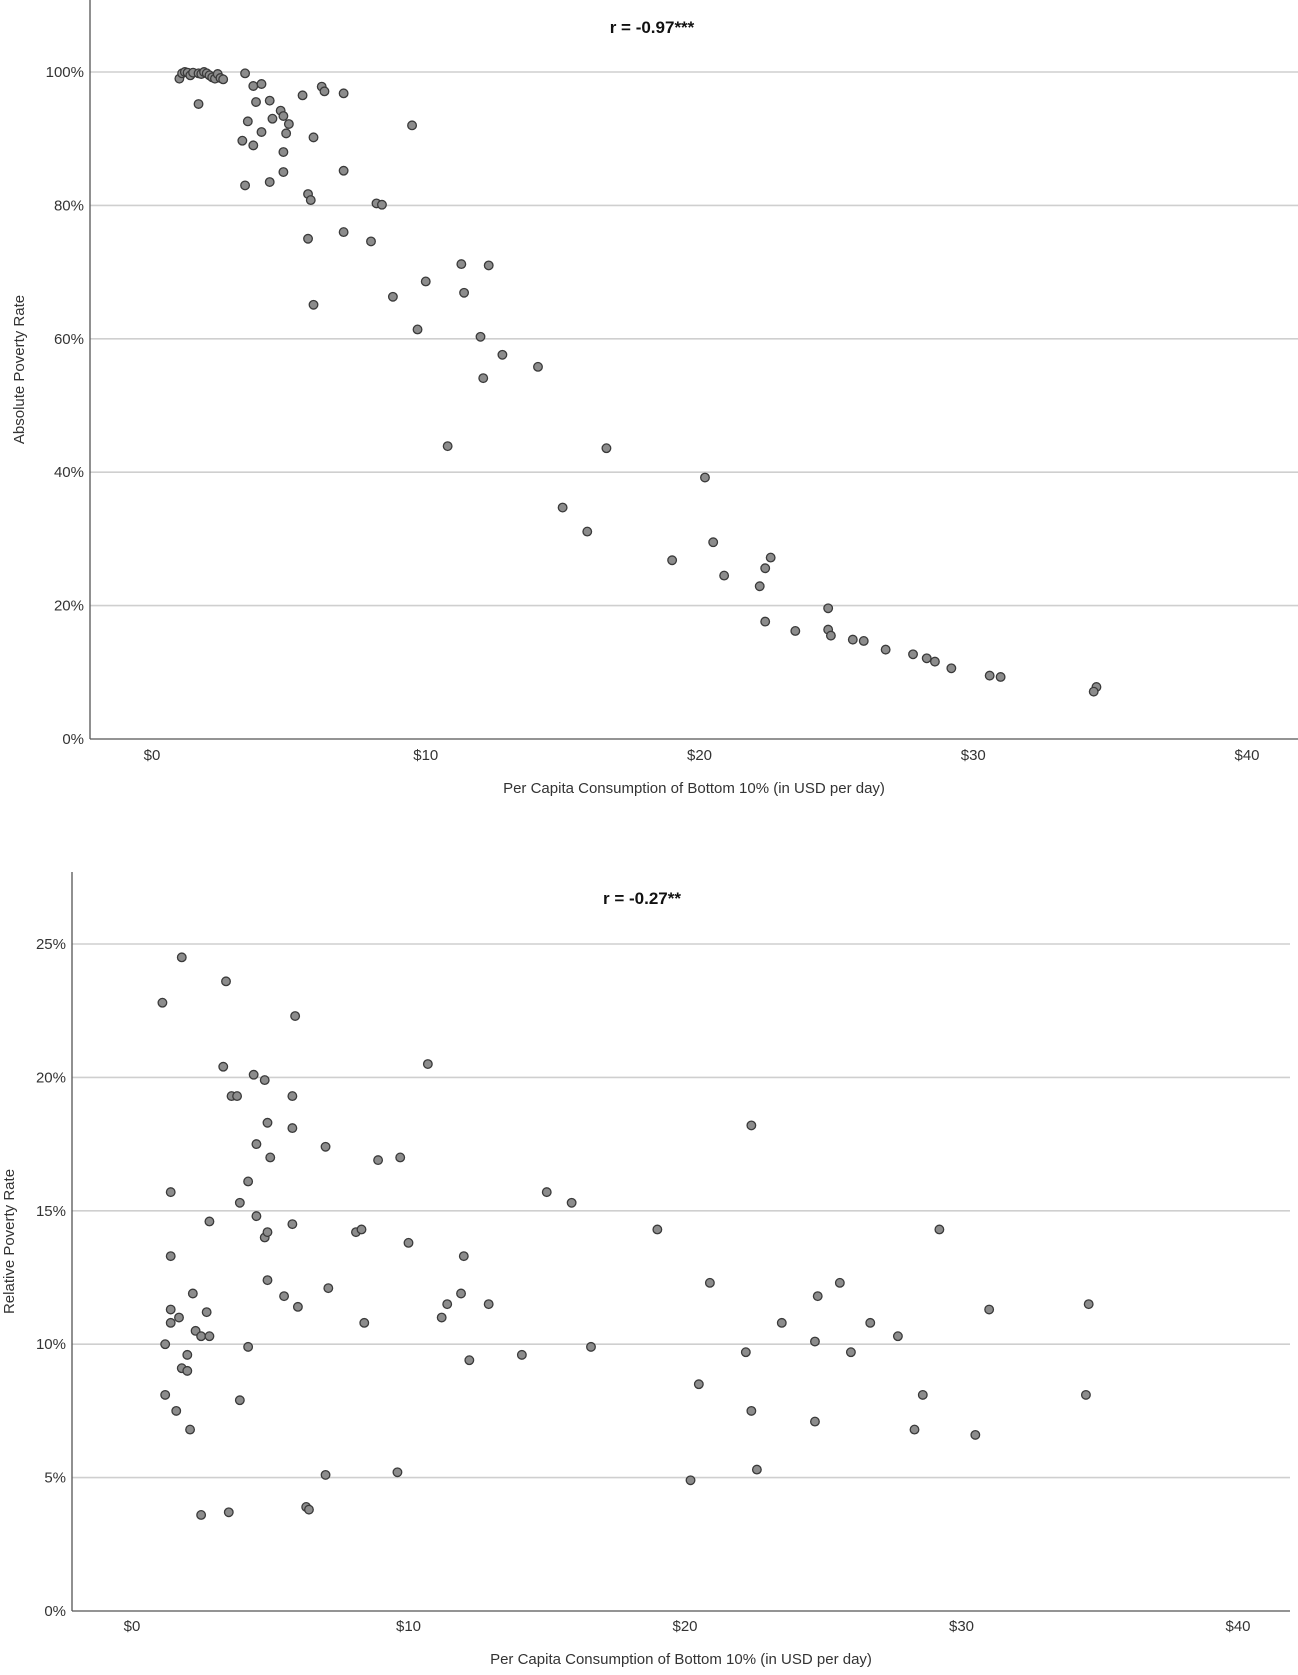 The height and width of the screenshot is (1675, 1298). What do you see at coordinates (51, 1211) in the screenshot?
I see `y-tick-label: 15%` at bounding box center [51, 1211].